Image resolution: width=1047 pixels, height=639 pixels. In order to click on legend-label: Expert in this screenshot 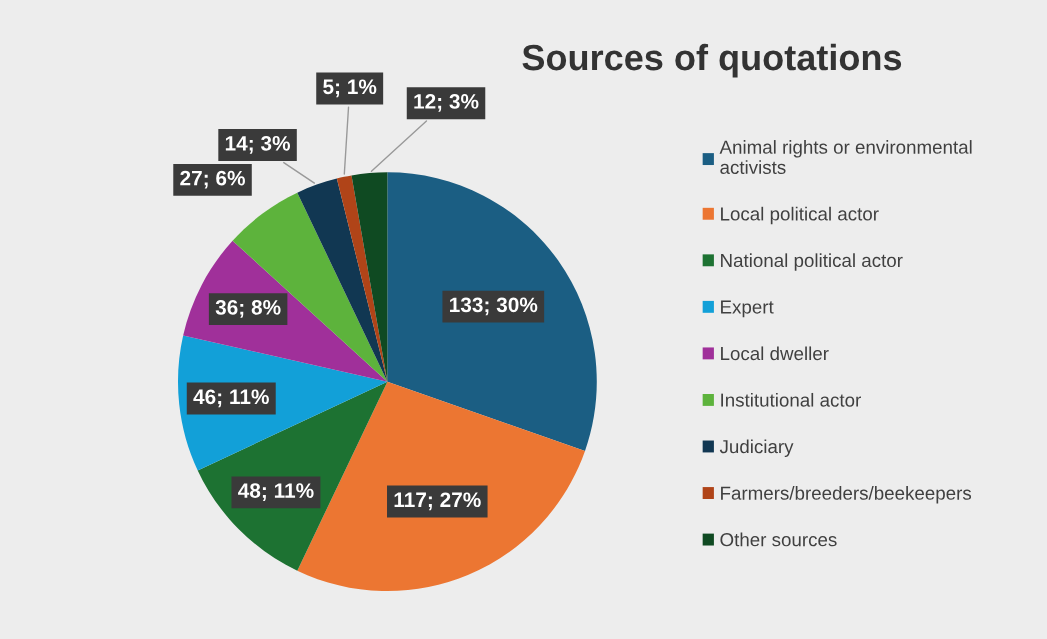, I will do `click(747, 309)`.